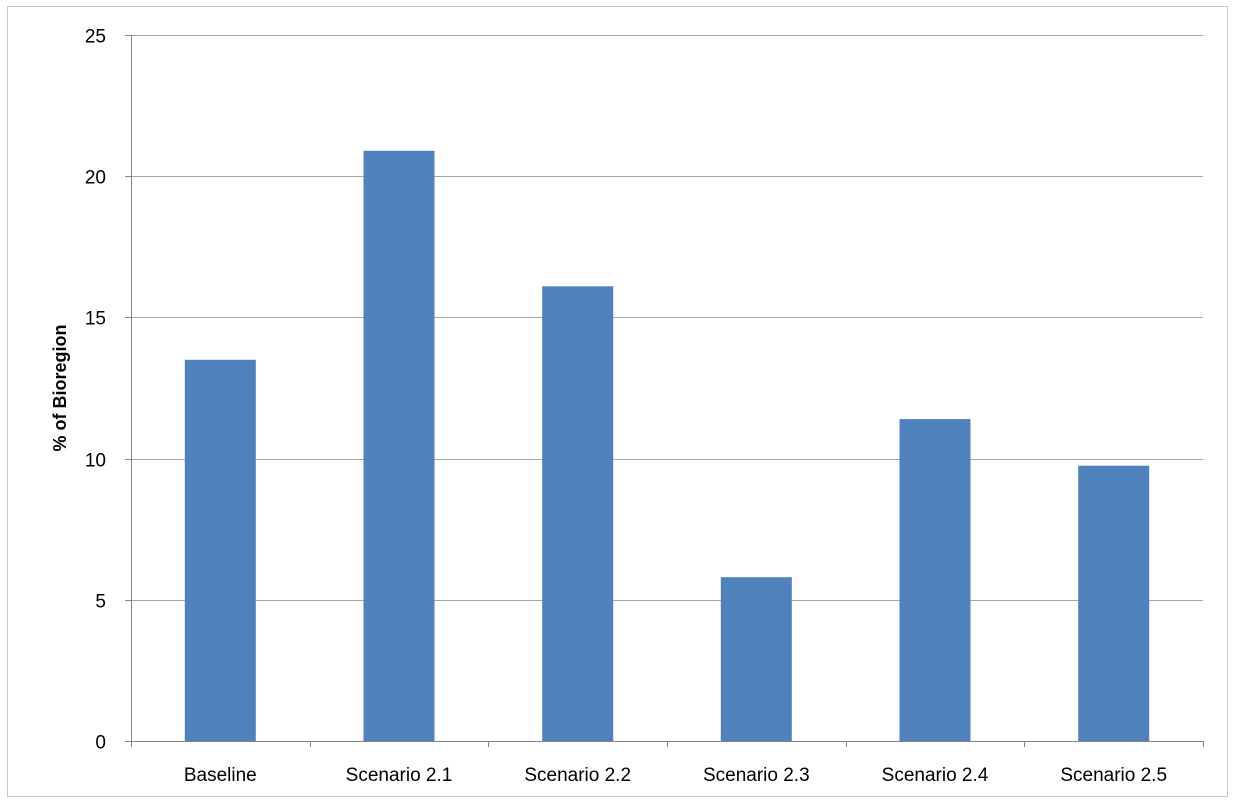 The image size is (1235, 803). What do you see at coordinates (220, 775) in the screenshot?
I see `x-tick-label: Baseline` at bounding box center [220, 775].